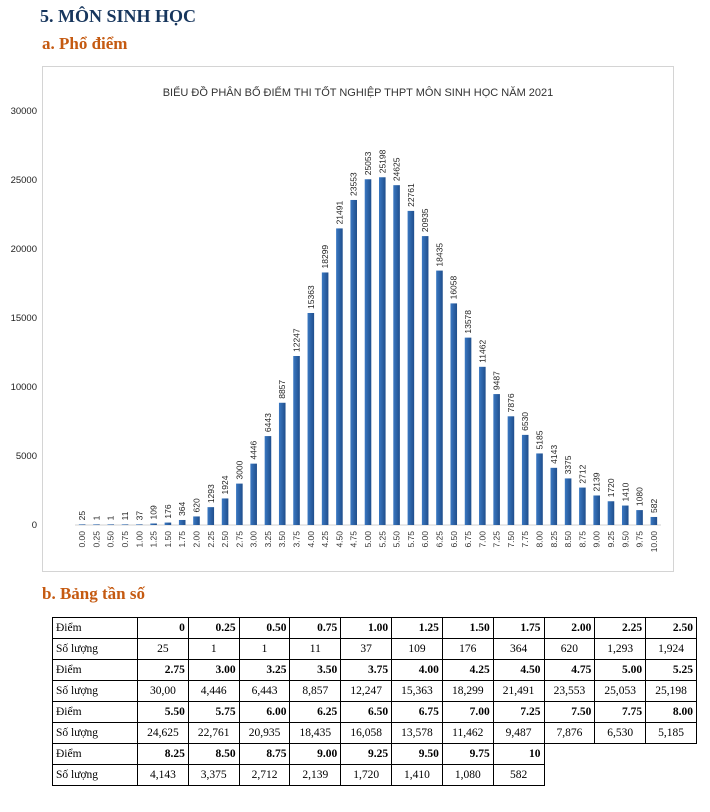 Image resolution: width=710 pixels, height=812 pixels. I want to click on x-tick-label: 5.00, so click(368, 539).